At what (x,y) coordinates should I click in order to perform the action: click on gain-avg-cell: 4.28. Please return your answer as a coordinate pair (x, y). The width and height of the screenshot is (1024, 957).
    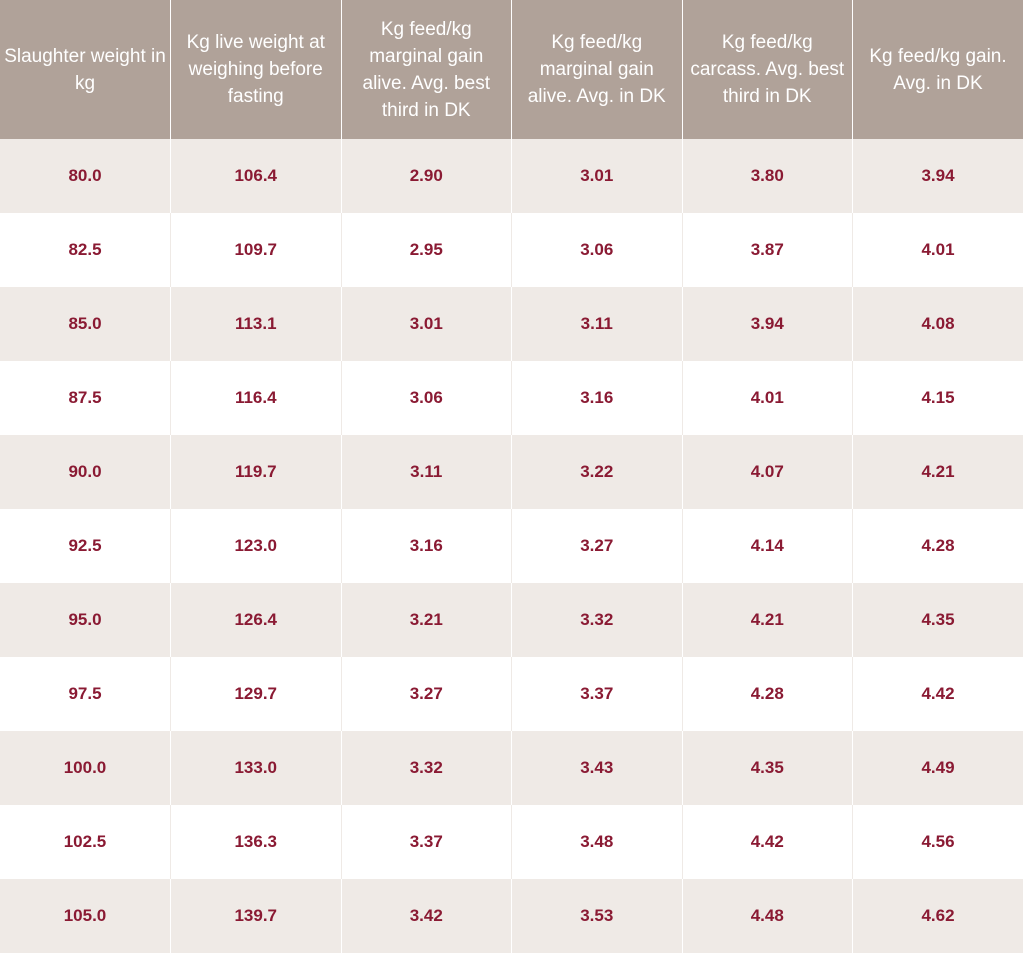
    Looking at the image, I should click on (937, 546).